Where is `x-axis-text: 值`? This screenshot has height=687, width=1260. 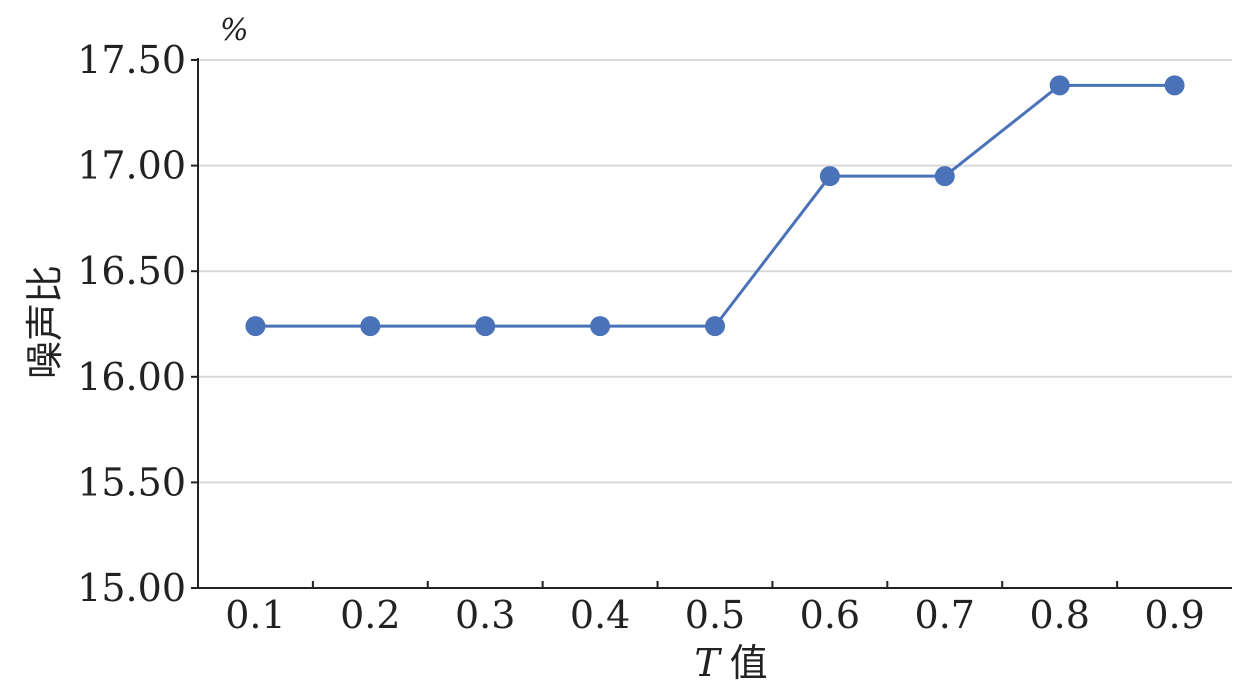
x-axis-text: 值 is located at coordinates (749, 663).